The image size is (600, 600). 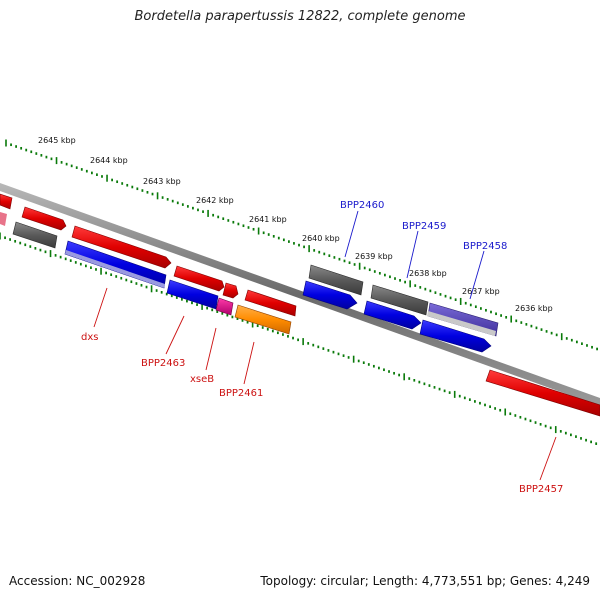 I want to click on gene-red-upper-left, so click(x=44, y=218).